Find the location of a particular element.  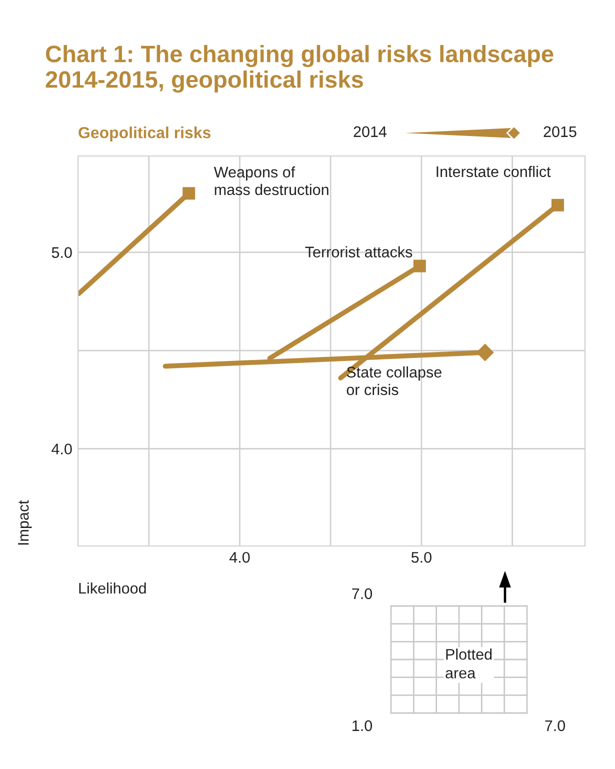

x-axis-title: Likelihood is located at coordinates (112, 588).